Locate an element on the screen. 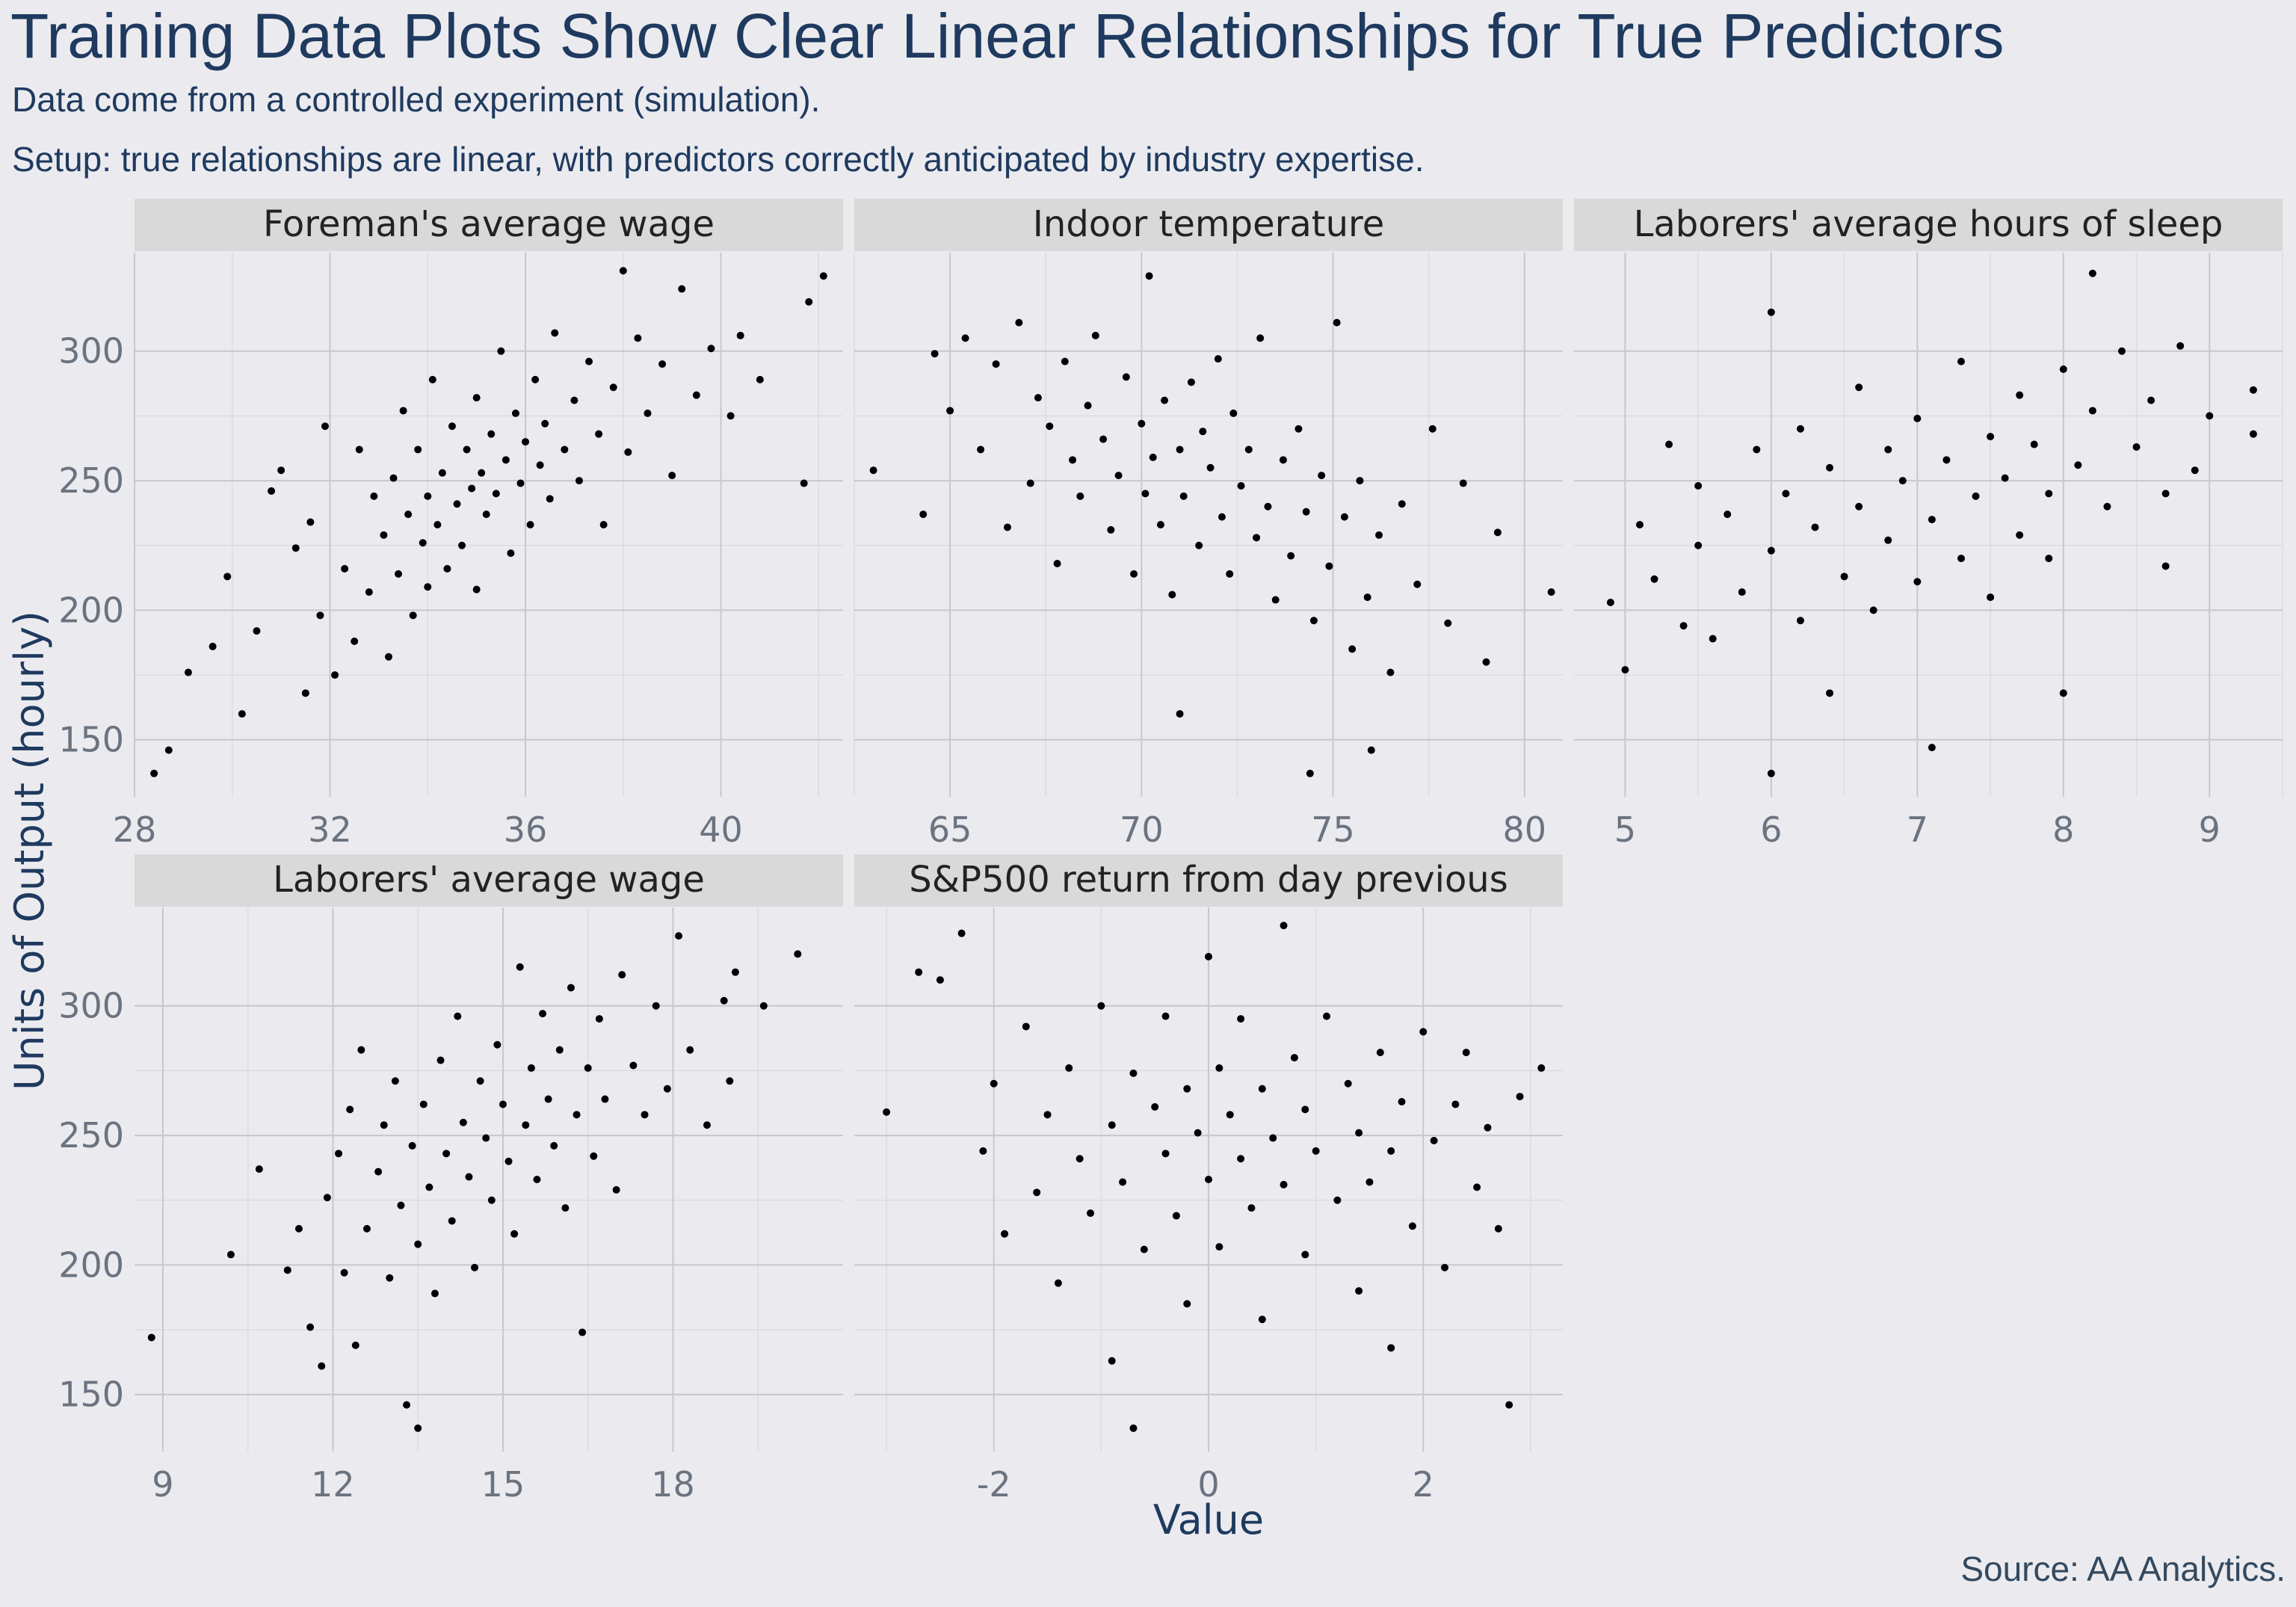  x-tick-label: 36 is located at coordinates (526, 829).